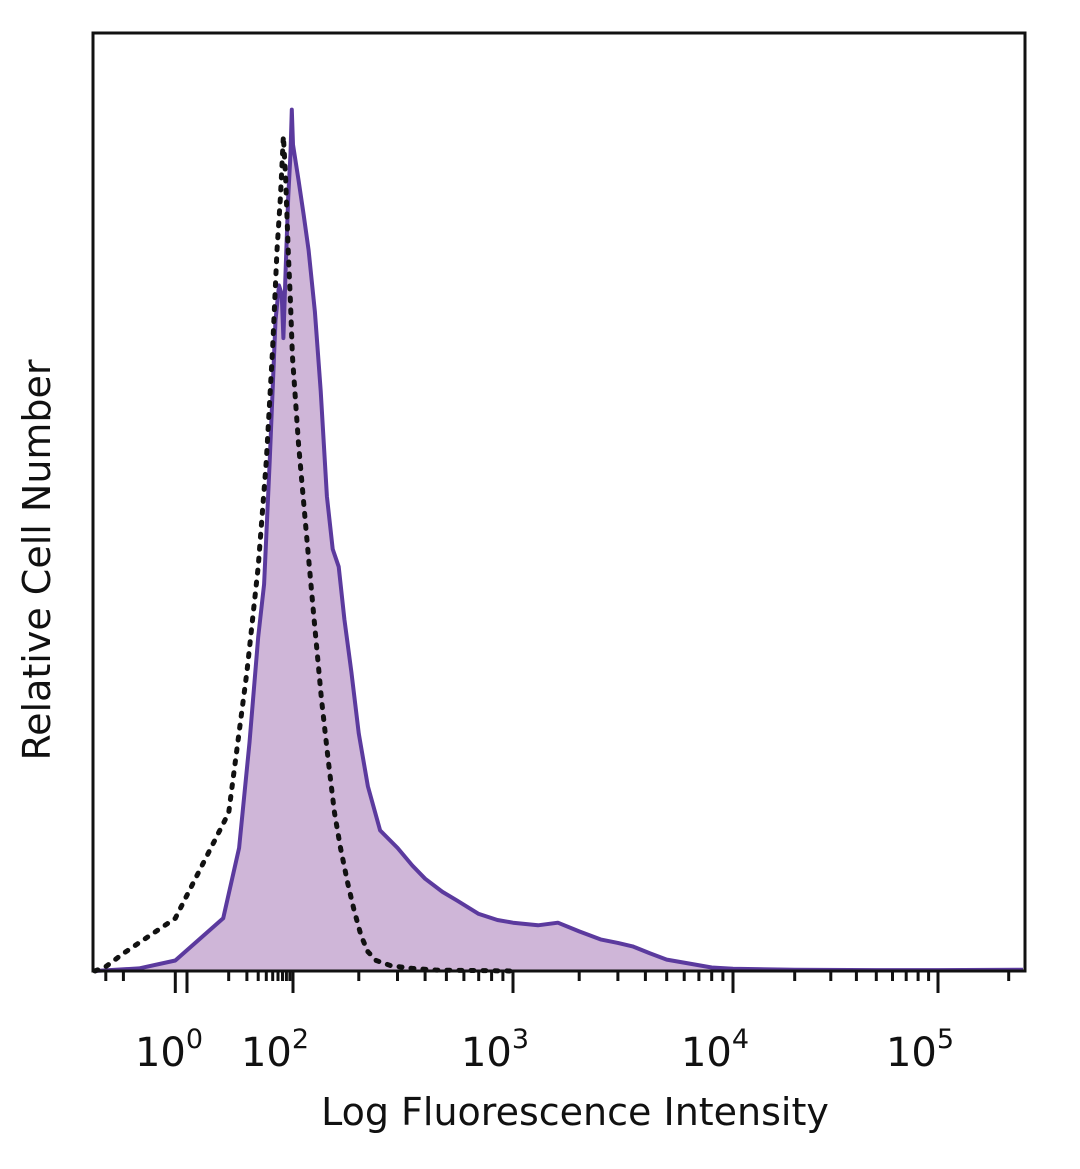 The image size is (1080, 1169). Describe the element at coordinates (275, 1050) in the screenshot. I see `x-tick-label: 10²` at that location.